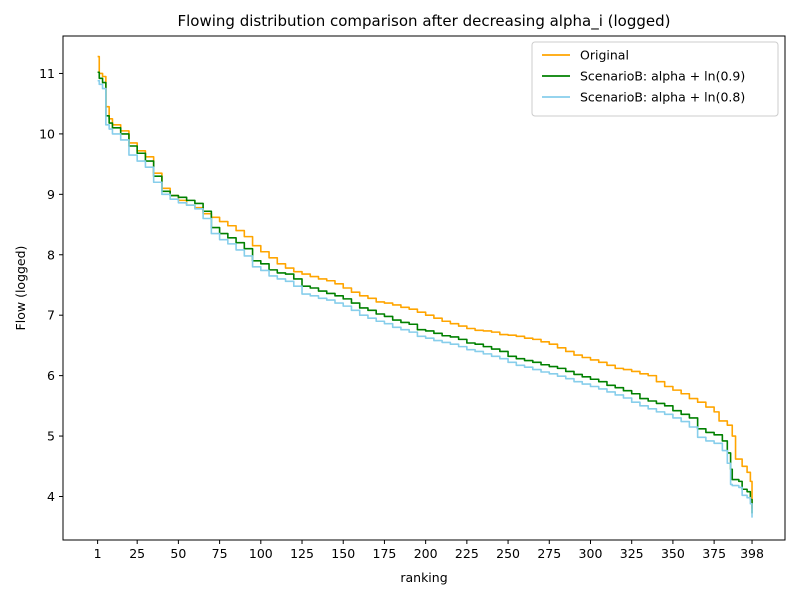 The image size is (800, 600). I want to click on legend-label-1: Original, so click(604, 55).